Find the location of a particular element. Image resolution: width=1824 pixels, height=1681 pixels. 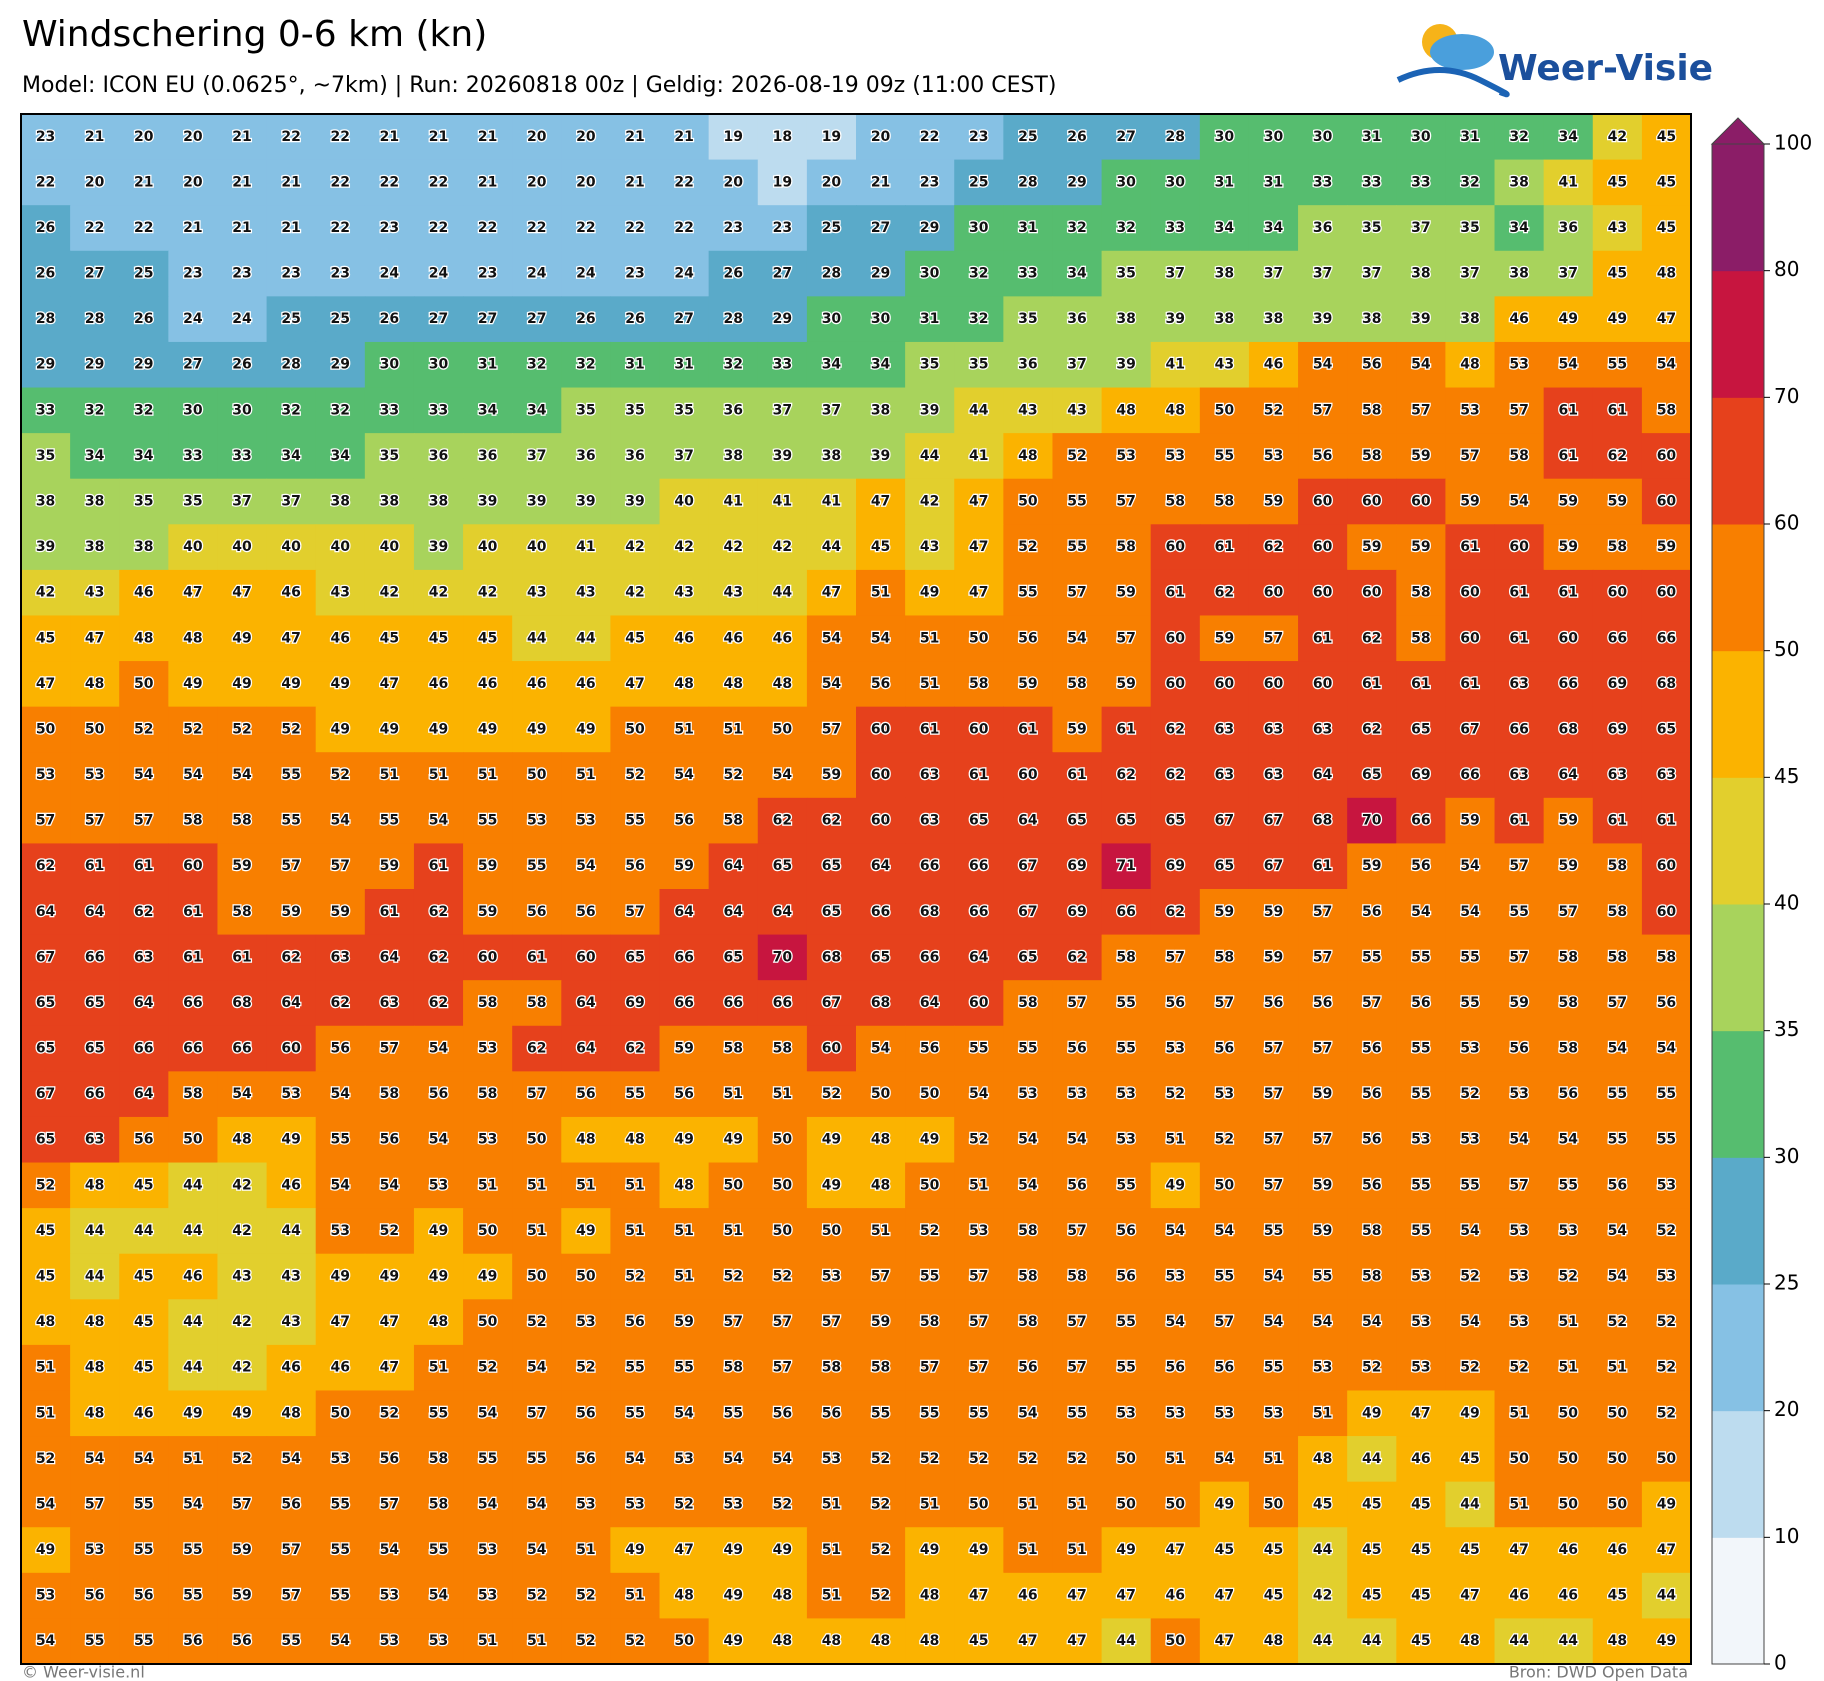

value-label: 36 is located at coordinates (438, 456).